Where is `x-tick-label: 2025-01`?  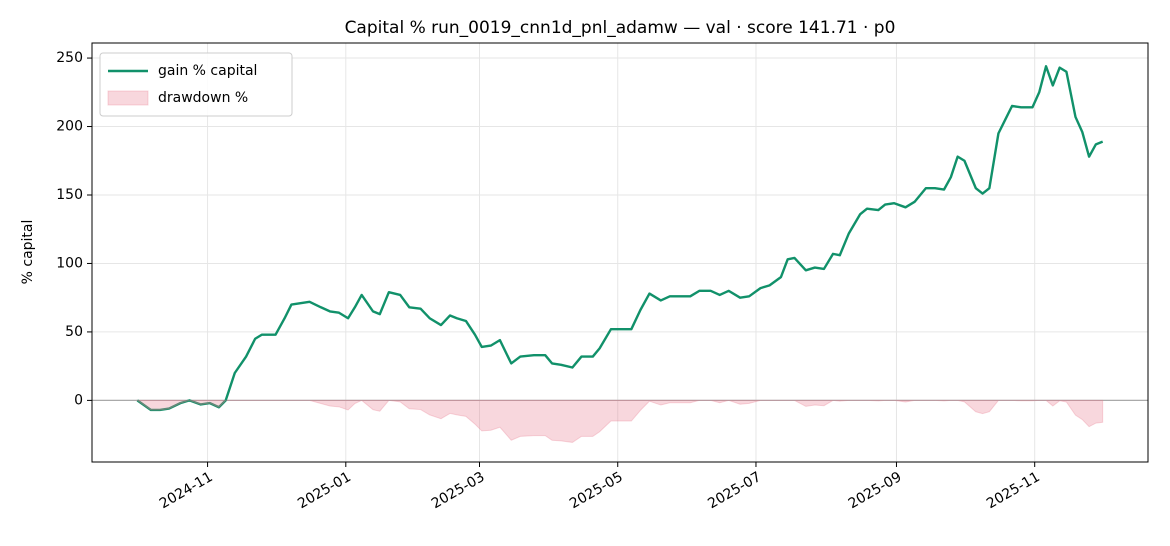
x-tick-label: 2025-01 is located at coordinates (324, 490).